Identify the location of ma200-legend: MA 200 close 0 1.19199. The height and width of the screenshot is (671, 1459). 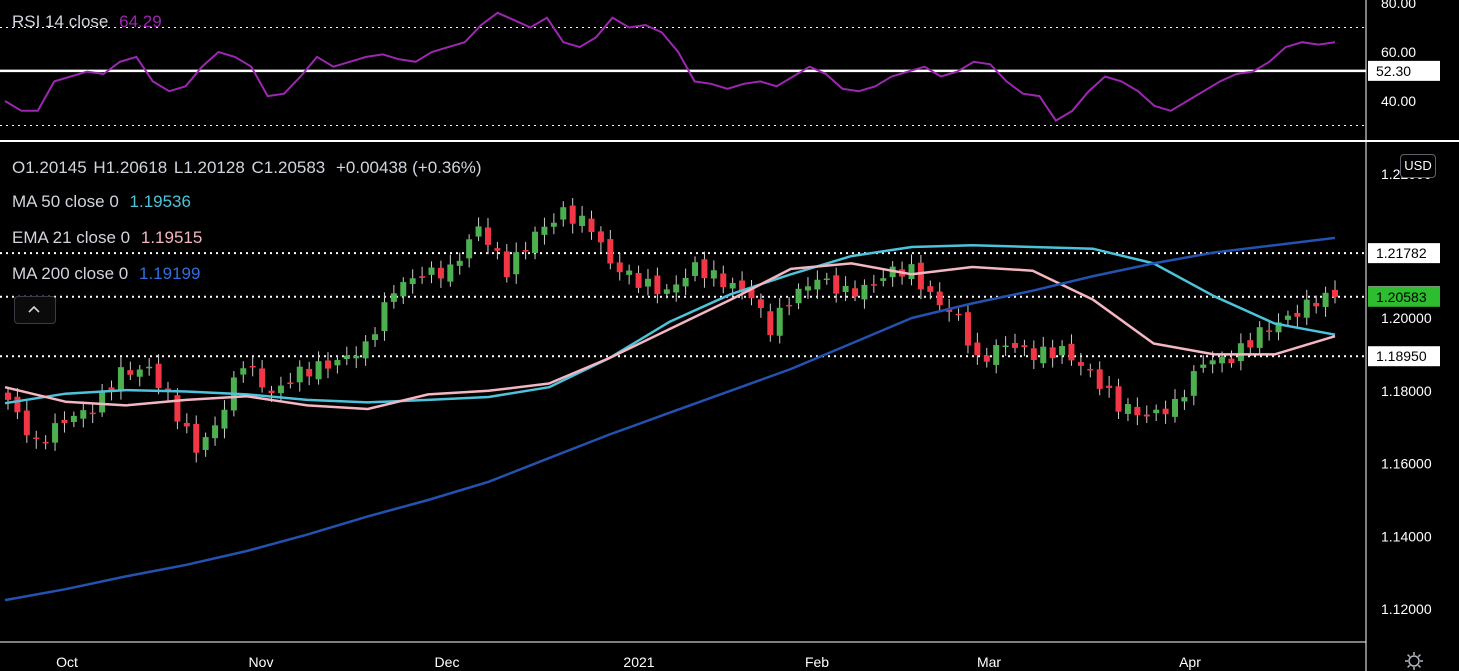
(109, 274).